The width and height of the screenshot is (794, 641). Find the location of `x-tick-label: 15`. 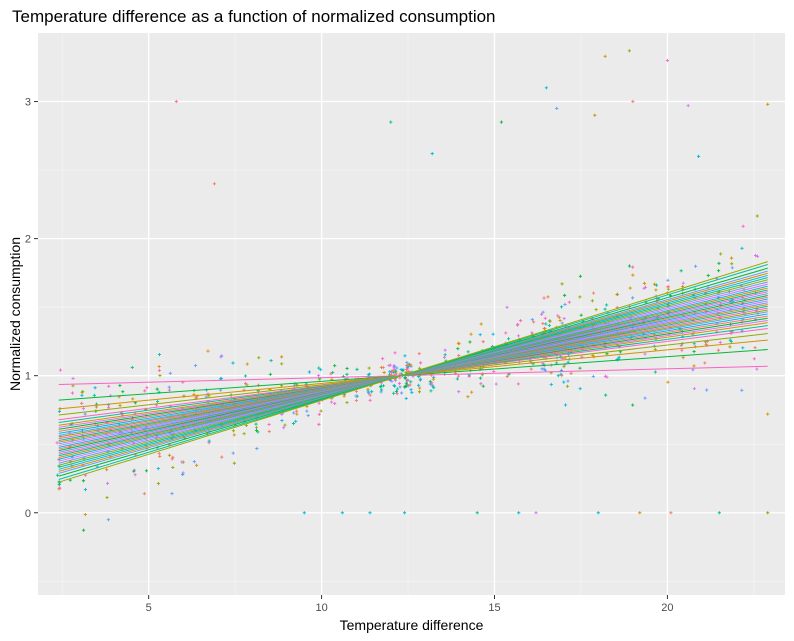

x-tick-label: 15 is located at coordinates (494, 608).